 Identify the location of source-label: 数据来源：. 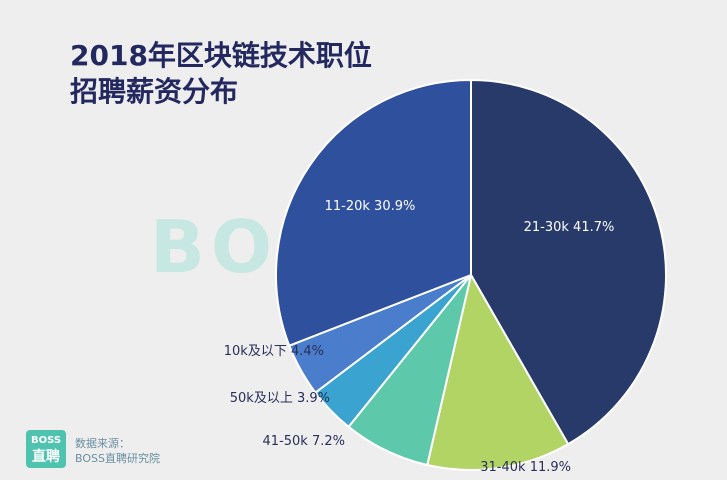
(102, 443).